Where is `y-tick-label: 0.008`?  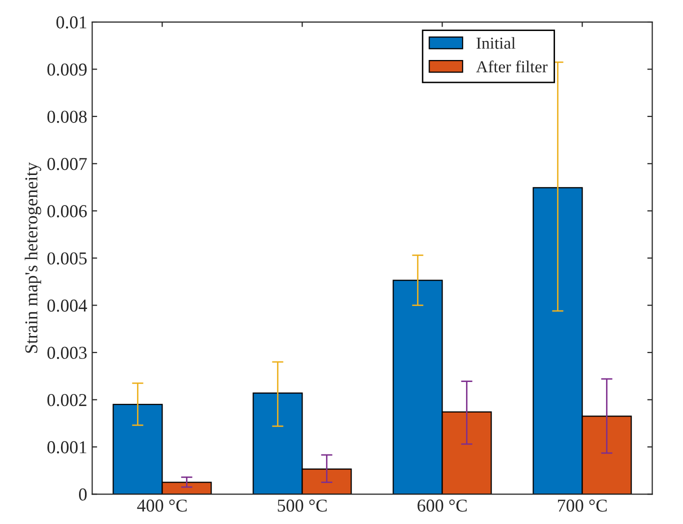
y-tick-label: 0.008 is located at coordinates (67, 116).